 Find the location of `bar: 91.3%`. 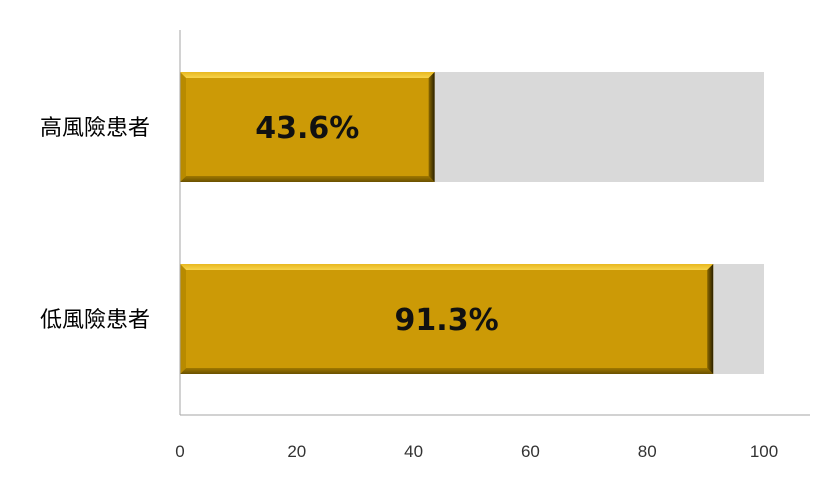

bar: 91.3% is located at coordinates (447, 319).